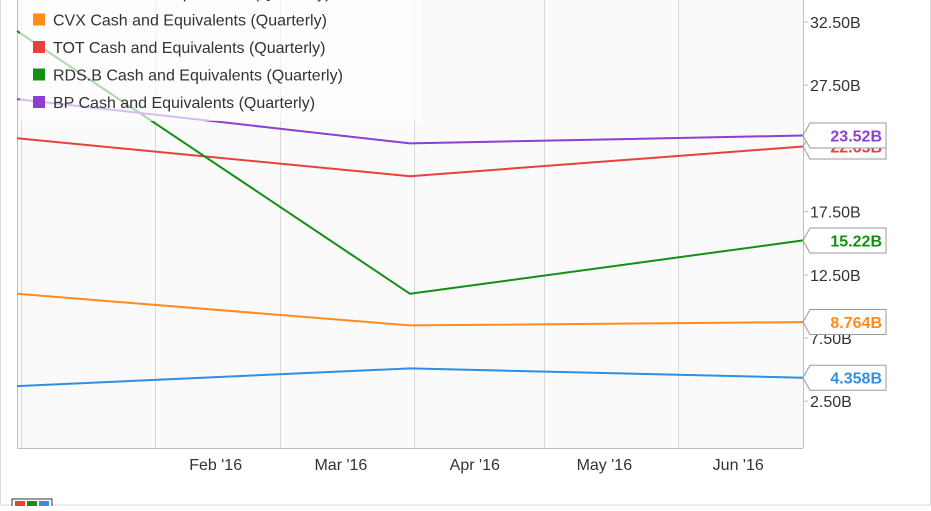 This screenshot has width=931, height=511. Describe the element at coordinates (835, 276) in the screenshot. I see `y-tick-label: 12.50B` at that location.